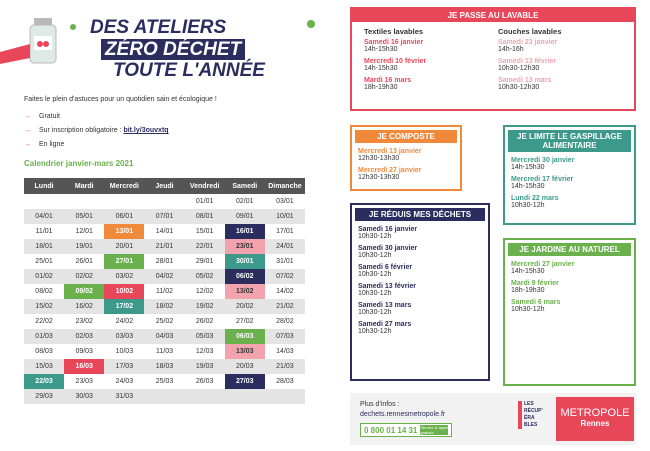  What do you see at coordinates (394, 31) in the screenshot?
I see `column-title: Textiles lavables` at bounding box center [394, 31].